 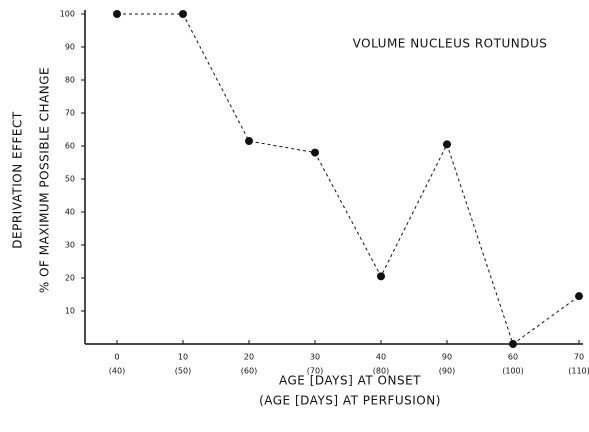 I want to click on x-tick-label: 10, so click(x=183, y=357).